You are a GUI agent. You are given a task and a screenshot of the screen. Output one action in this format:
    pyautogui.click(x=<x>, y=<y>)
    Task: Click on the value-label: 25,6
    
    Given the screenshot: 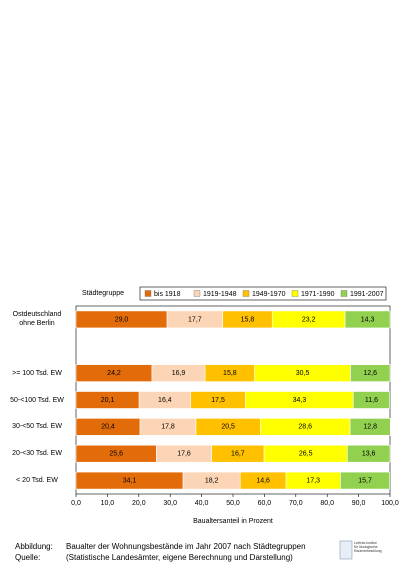 What is the action you would take?
    pyautogui.click(x=116, y=454)
    